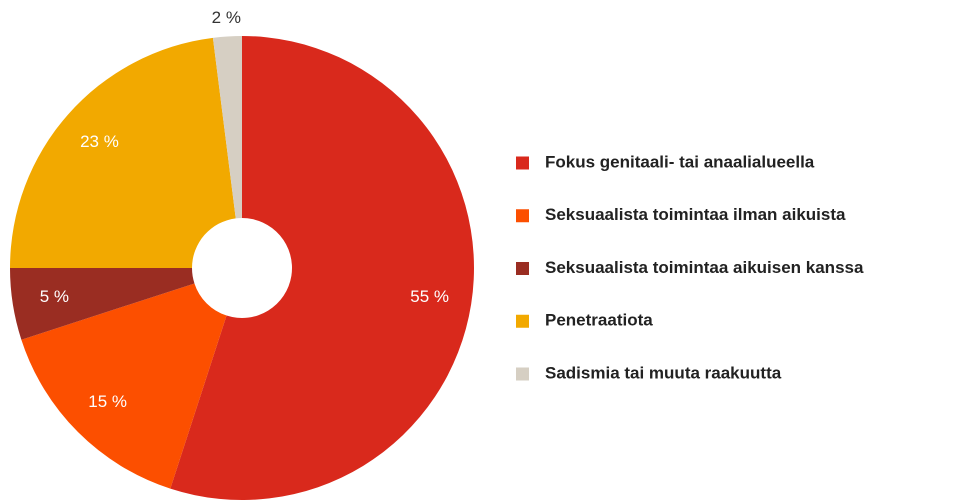 The width and height of the screenshot is (969, 500). Describe the element at coordinates (599, 320) in the screenshot. I see `legend-label: Penetraatiota` at that location.